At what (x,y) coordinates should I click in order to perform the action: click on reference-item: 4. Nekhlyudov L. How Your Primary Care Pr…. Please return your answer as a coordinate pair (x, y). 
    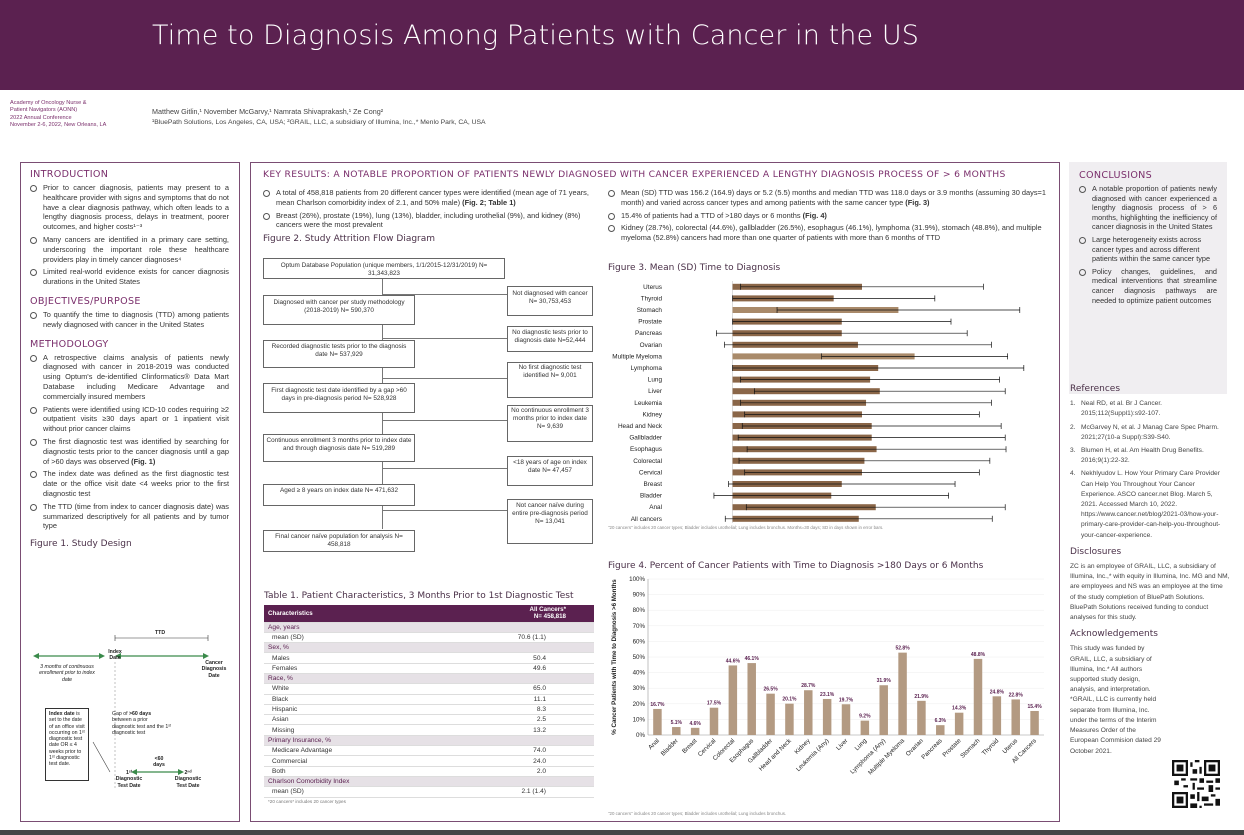
    Looking at the image, I should click on (1150, 504).